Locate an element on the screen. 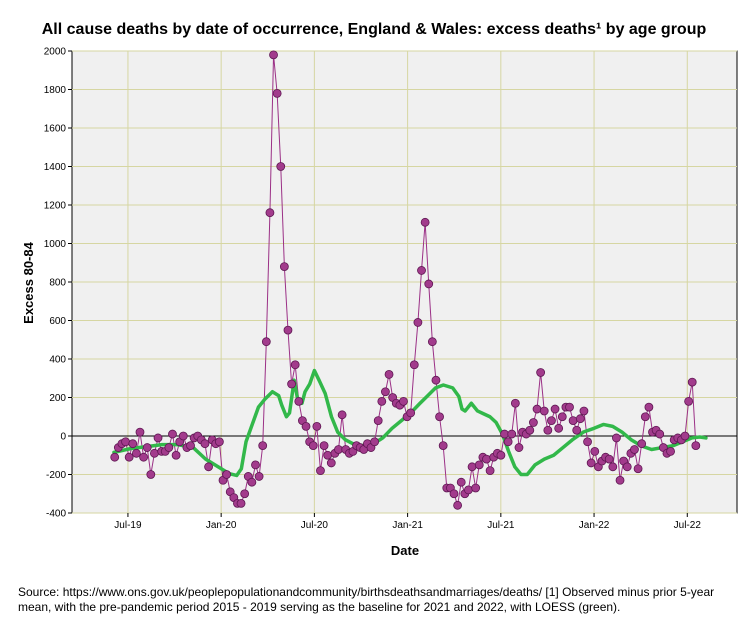 This screenshot has width=754, height=624. y-tick-label: -200 is located at coordinates (56, 475).